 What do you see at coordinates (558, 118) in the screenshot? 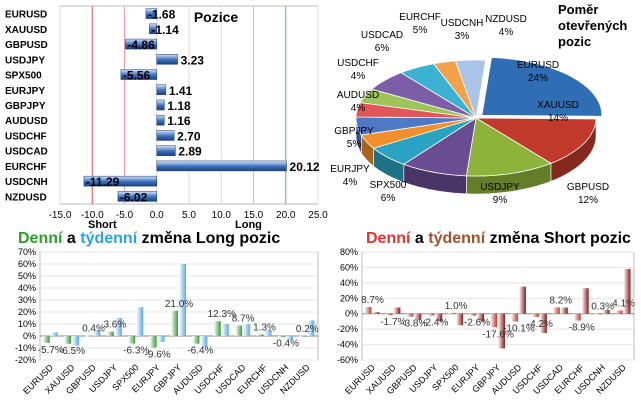
I see `pie-slice-percent: 14%` at bounding box center [558, 118].